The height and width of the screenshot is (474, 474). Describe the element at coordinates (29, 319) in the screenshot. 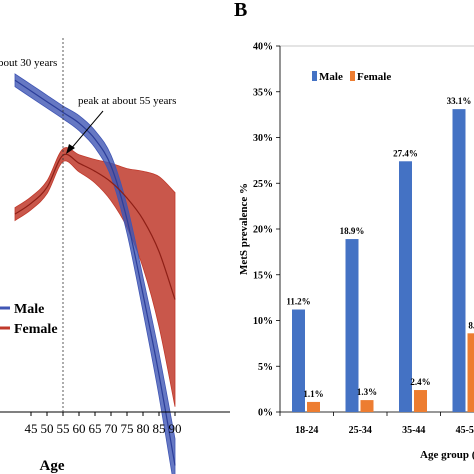

I see `line-legend: Male Female` at that location.